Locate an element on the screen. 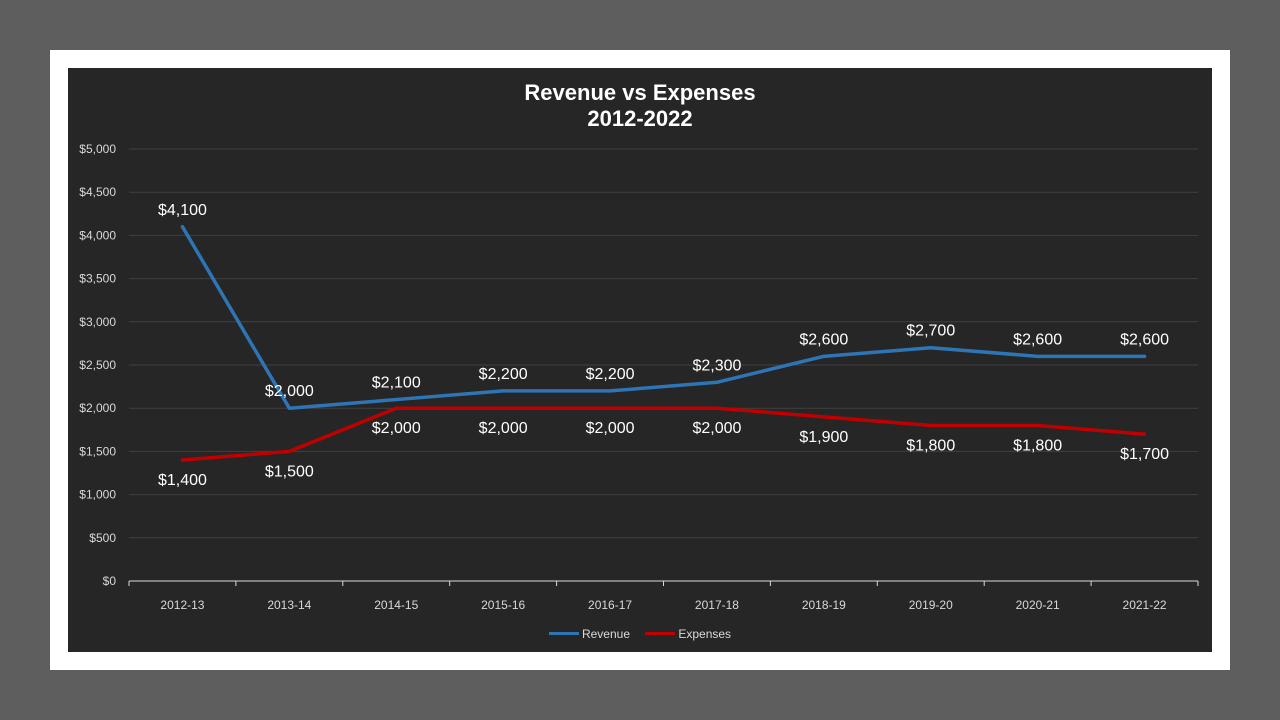 The height and width of the screenshot is (720, 1280). x-tick-label: 2015-16 is located at coordinates (503, 605).